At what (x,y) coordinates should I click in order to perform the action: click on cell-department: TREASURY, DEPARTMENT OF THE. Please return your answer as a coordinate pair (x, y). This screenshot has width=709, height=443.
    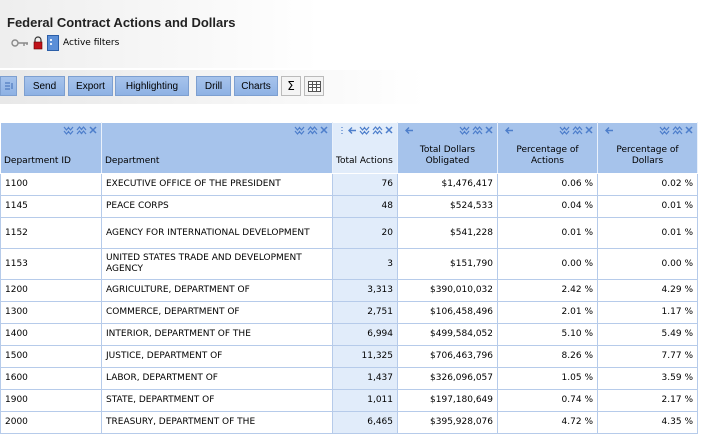
    Looking at the image, I should click on (217, 422).